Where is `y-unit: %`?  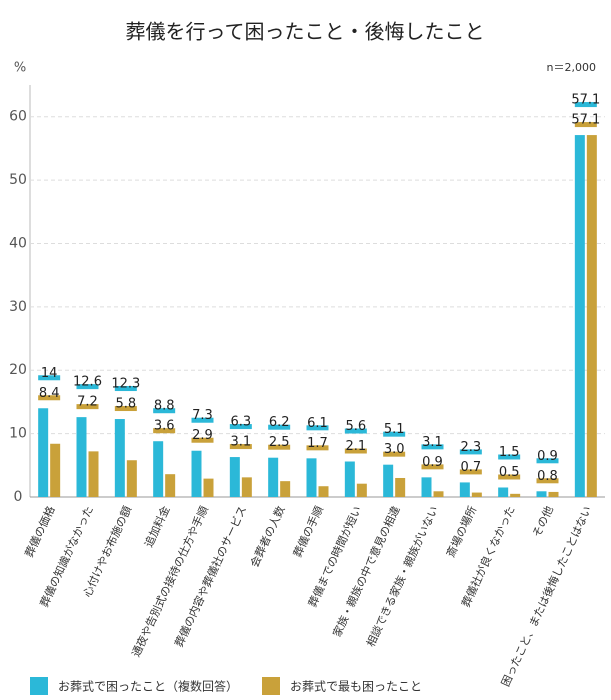
y-unit: % is located at coordinates (20, 68).